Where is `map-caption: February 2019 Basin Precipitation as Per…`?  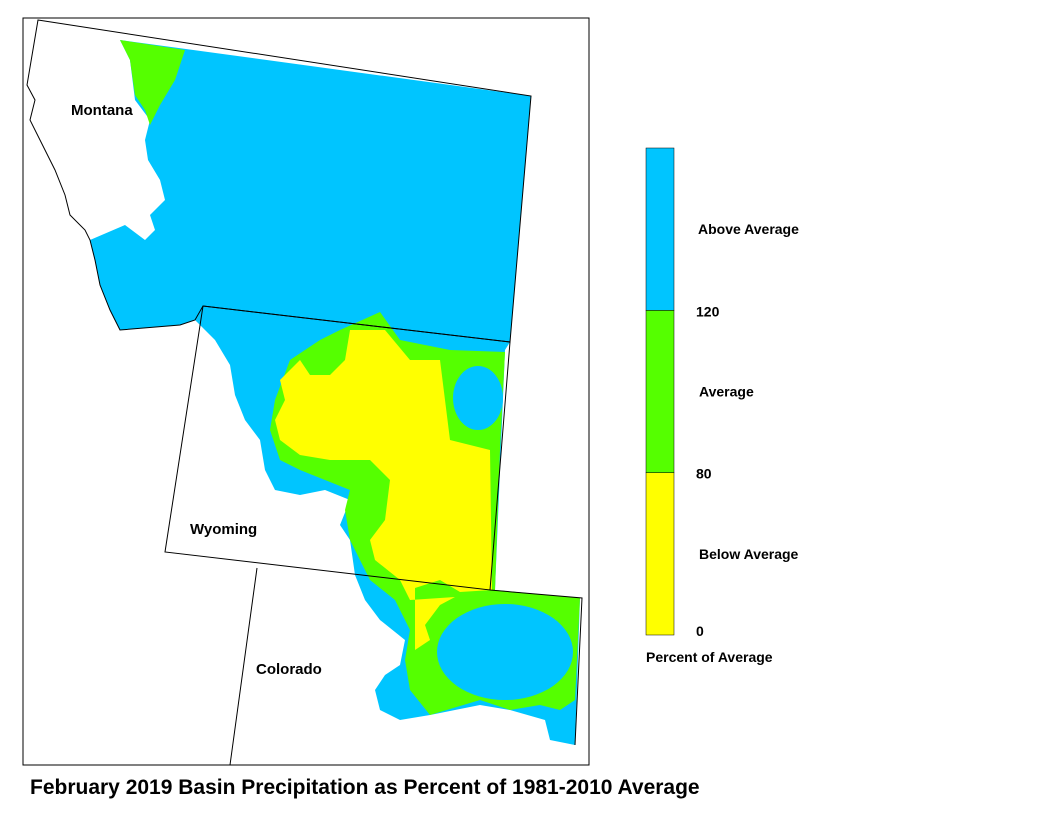 map-caption: February 2019 Basin Precipitation as Per… is located at coordinates (365, 787).